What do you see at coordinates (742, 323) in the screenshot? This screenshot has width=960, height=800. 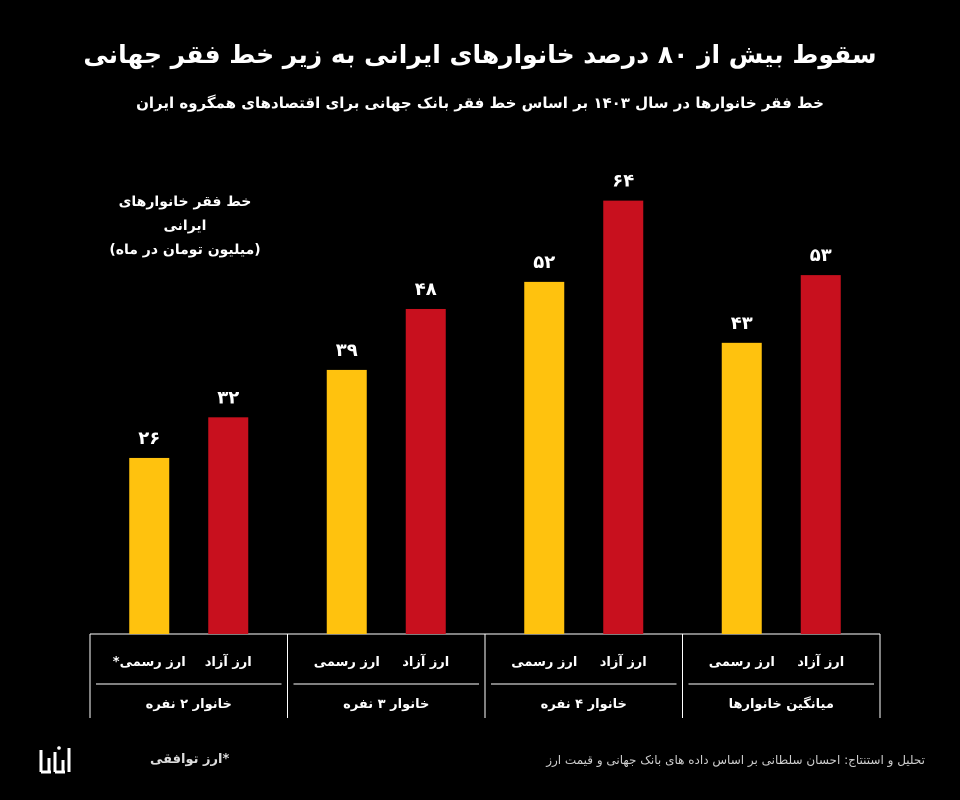 I see `bar-value-label: ۴۳` at bounding box center [742, 323].